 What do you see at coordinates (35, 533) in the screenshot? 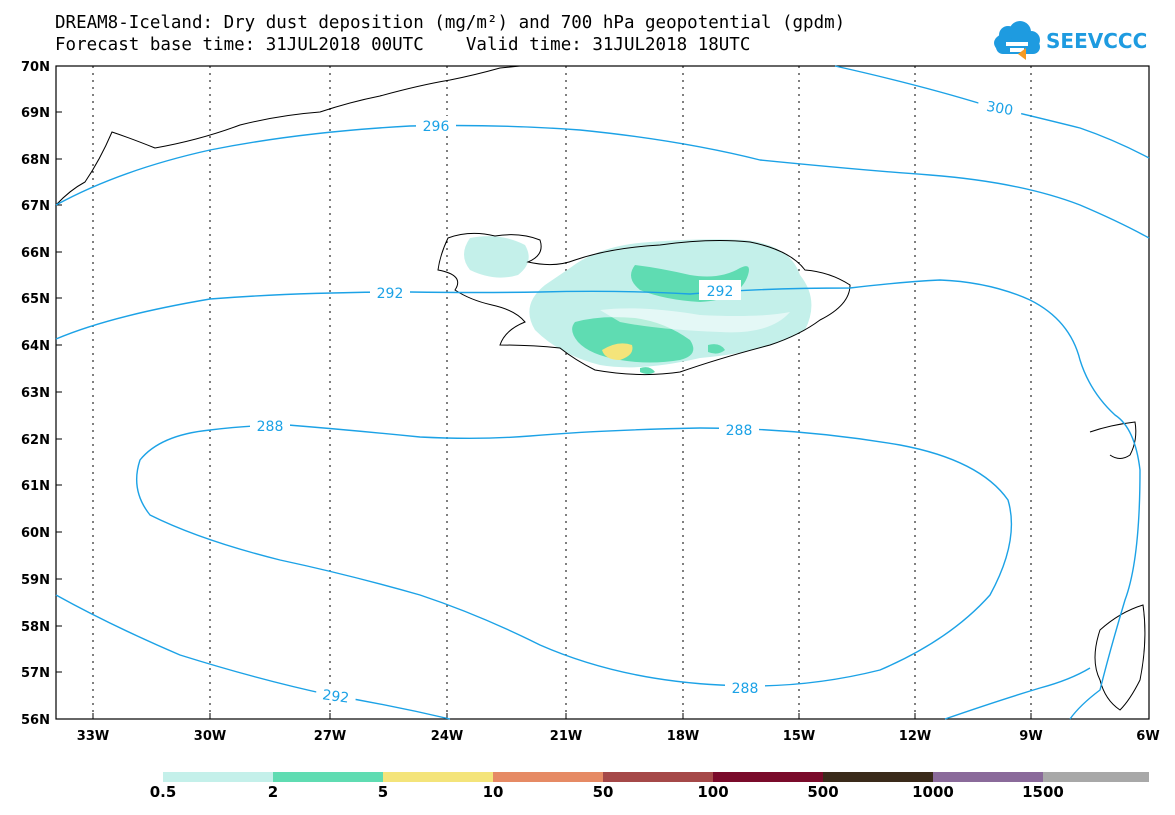
I see `lat-label: 60N` at bounding box center [35, 533].